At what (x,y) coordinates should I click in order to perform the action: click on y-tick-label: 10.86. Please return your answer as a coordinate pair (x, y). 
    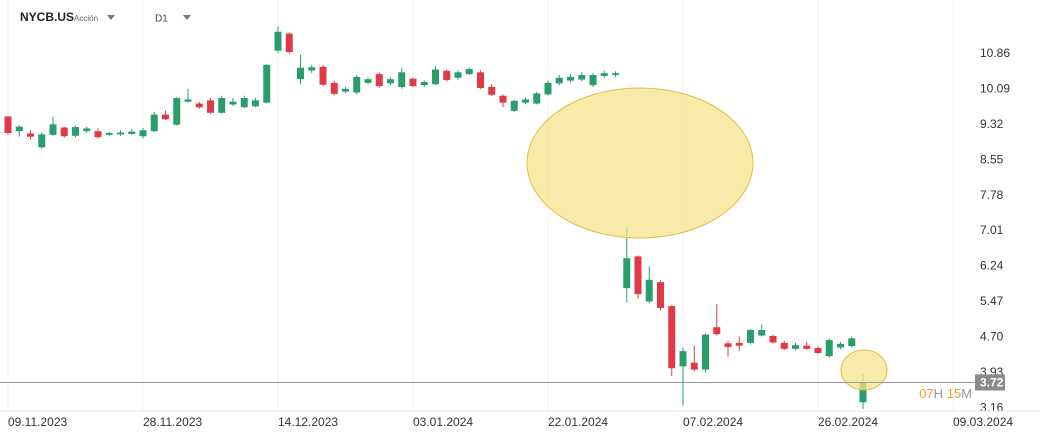
    Looking at the image, I should click on (995, 53).